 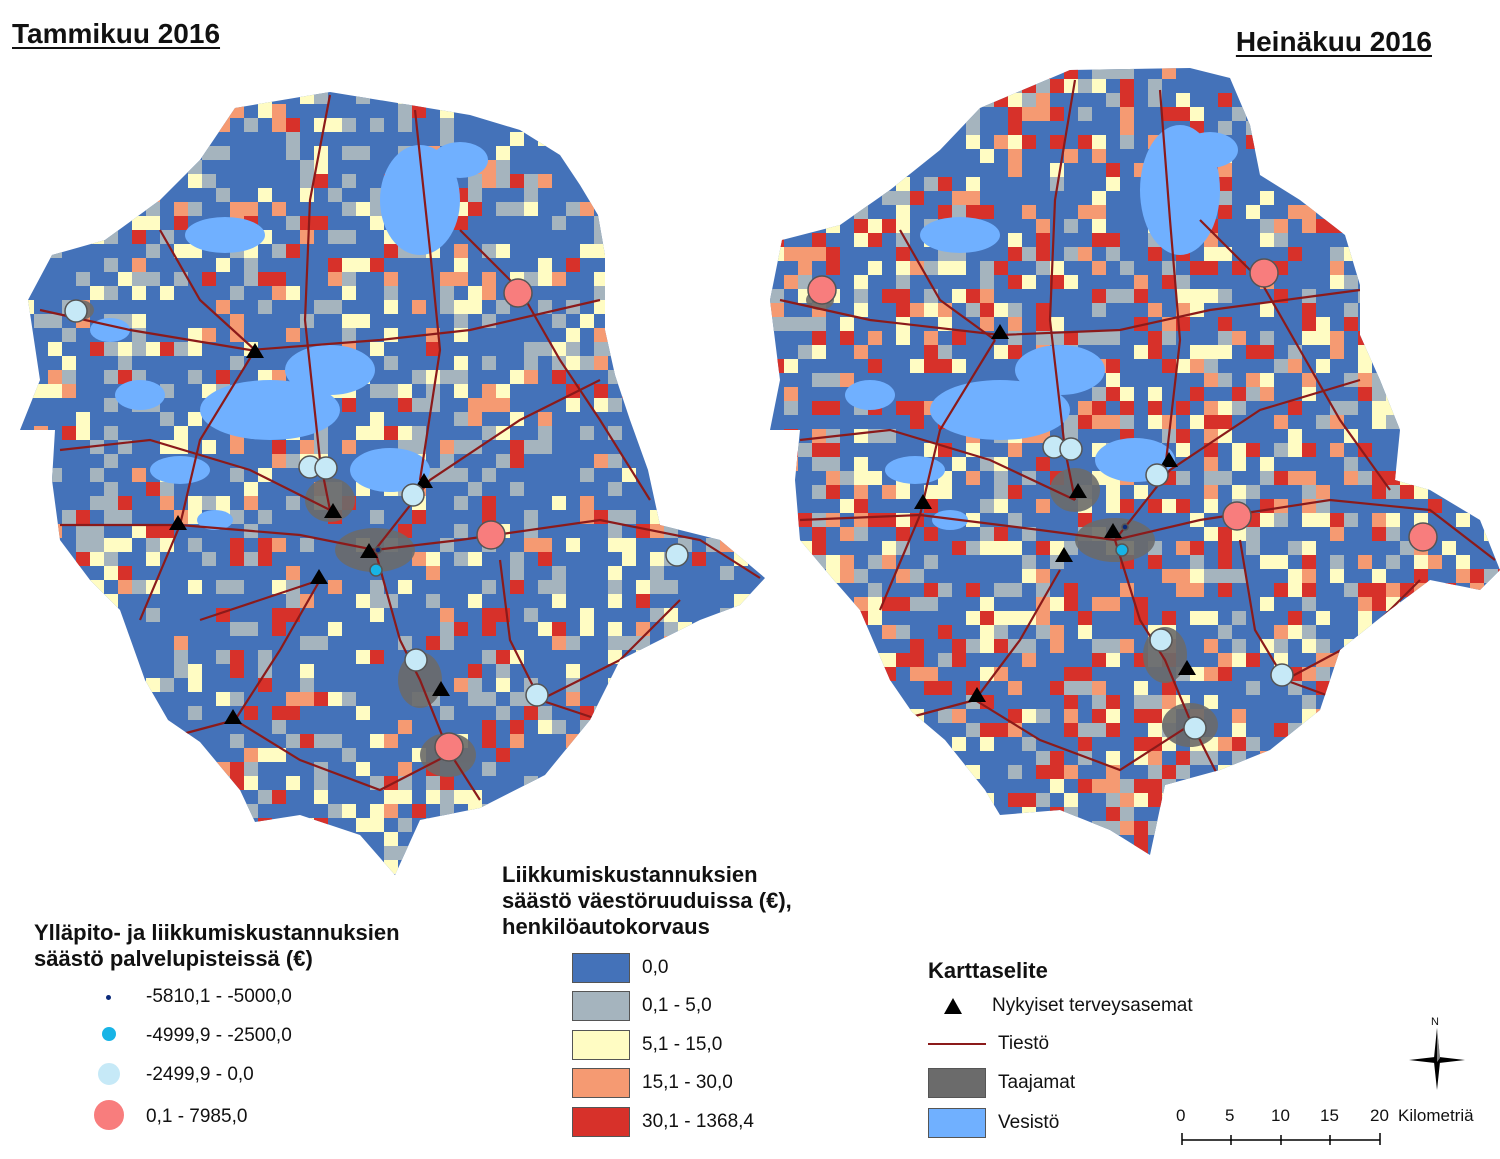 I want to click on grid-legend-label: 0,0, so click(x=655, y=967).